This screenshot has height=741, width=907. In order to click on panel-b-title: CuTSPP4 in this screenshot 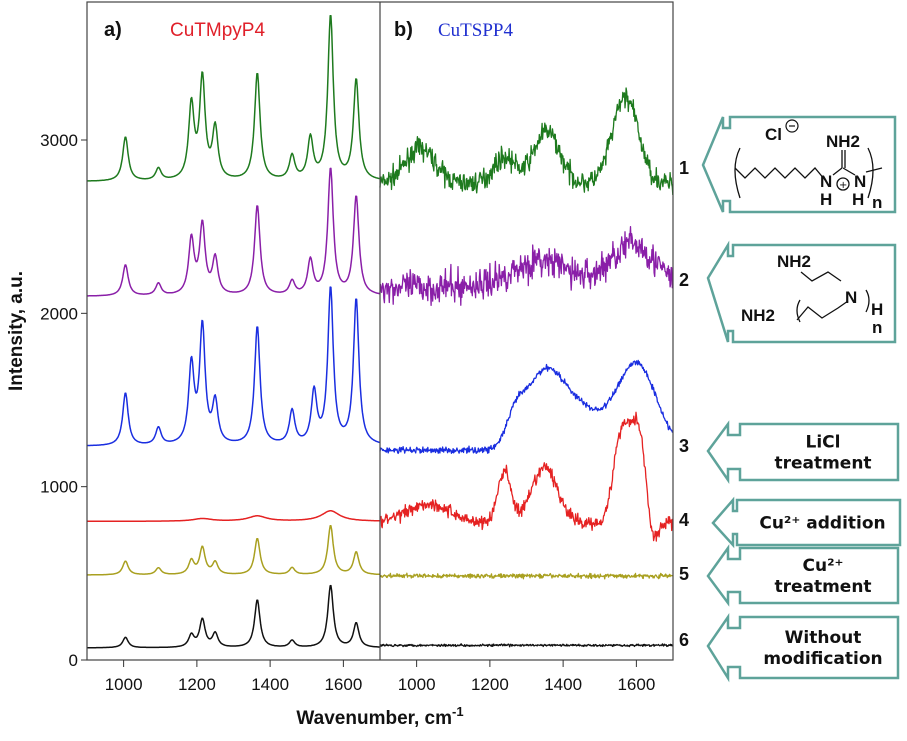, I will do `click(475, 30)`.